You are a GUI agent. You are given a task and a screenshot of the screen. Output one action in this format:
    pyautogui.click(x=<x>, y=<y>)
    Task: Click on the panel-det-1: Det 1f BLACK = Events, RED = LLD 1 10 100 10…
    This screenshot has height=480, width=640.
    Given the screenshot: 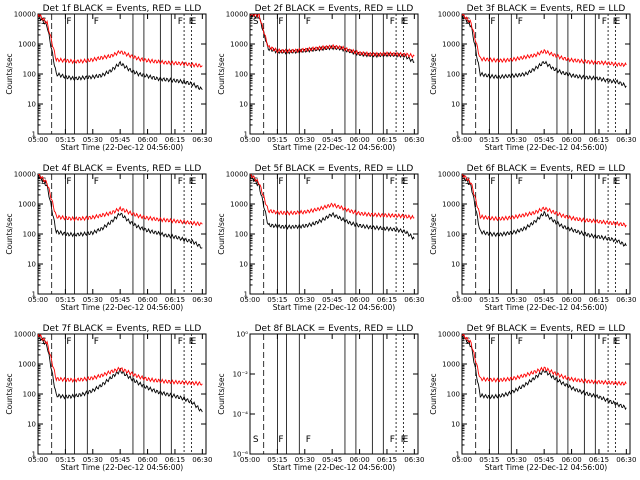 What is the action you would take?
    pyautogui.click(x=108, y=78)
    